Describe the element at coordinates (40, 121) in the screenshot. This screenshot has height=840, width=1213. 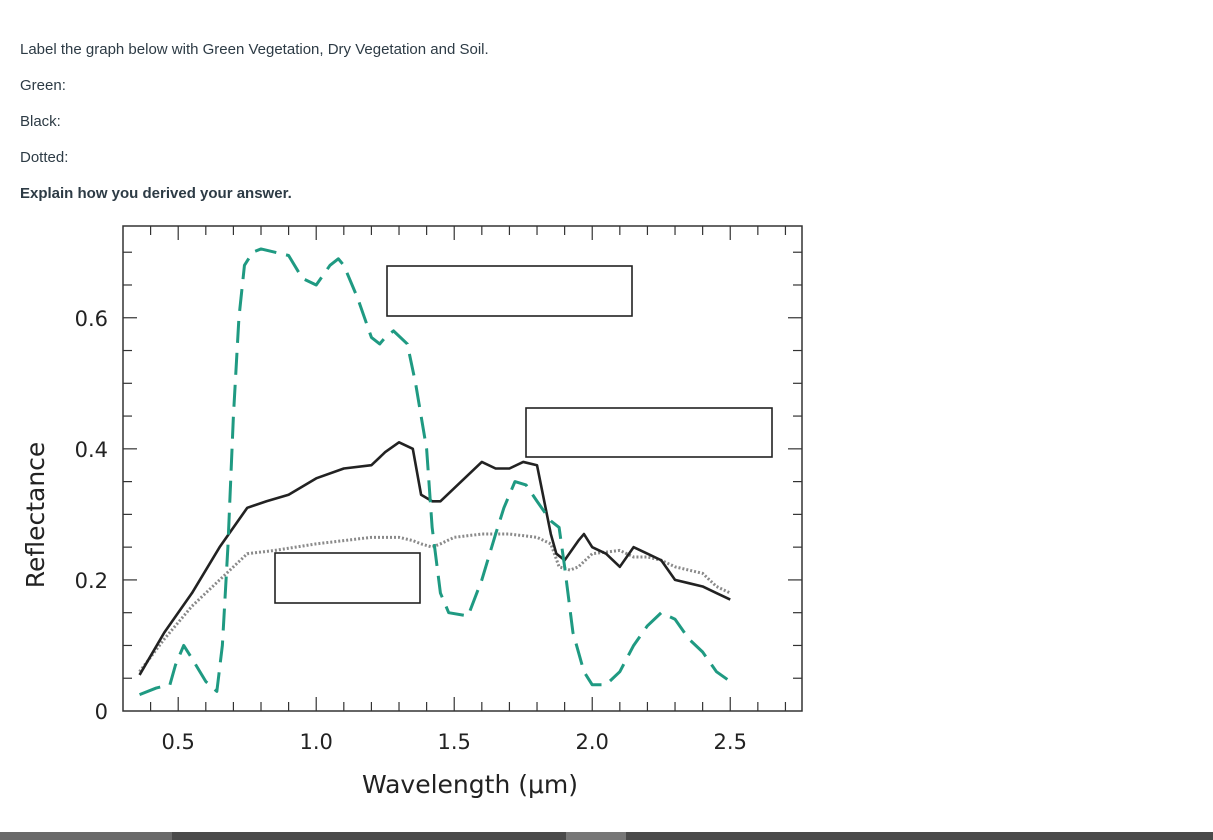
I see `label-black: Black:` at that location.